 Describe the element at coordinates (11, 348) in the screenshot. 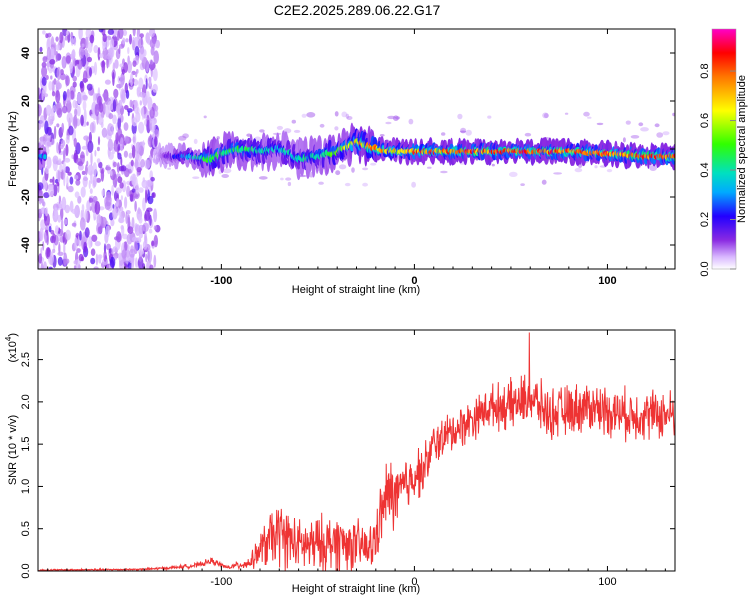

I see `snr-scale-note: (x104)` at that location.